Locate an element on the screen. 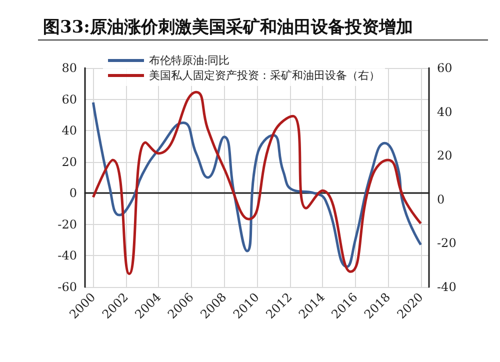  y-tick-label: -60 is located at coordinates (67, 287).